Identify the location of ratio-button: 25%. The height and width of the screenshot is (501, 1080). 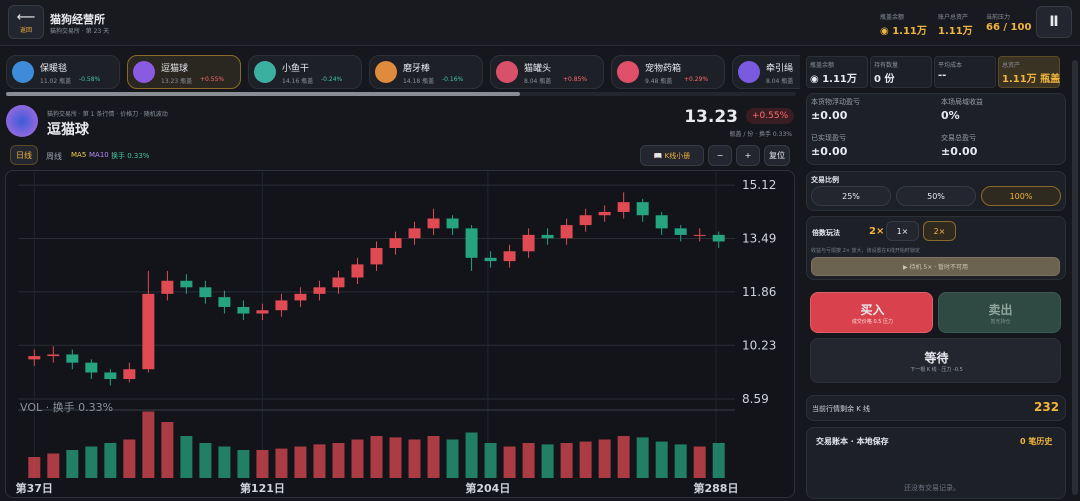
(851, 196).